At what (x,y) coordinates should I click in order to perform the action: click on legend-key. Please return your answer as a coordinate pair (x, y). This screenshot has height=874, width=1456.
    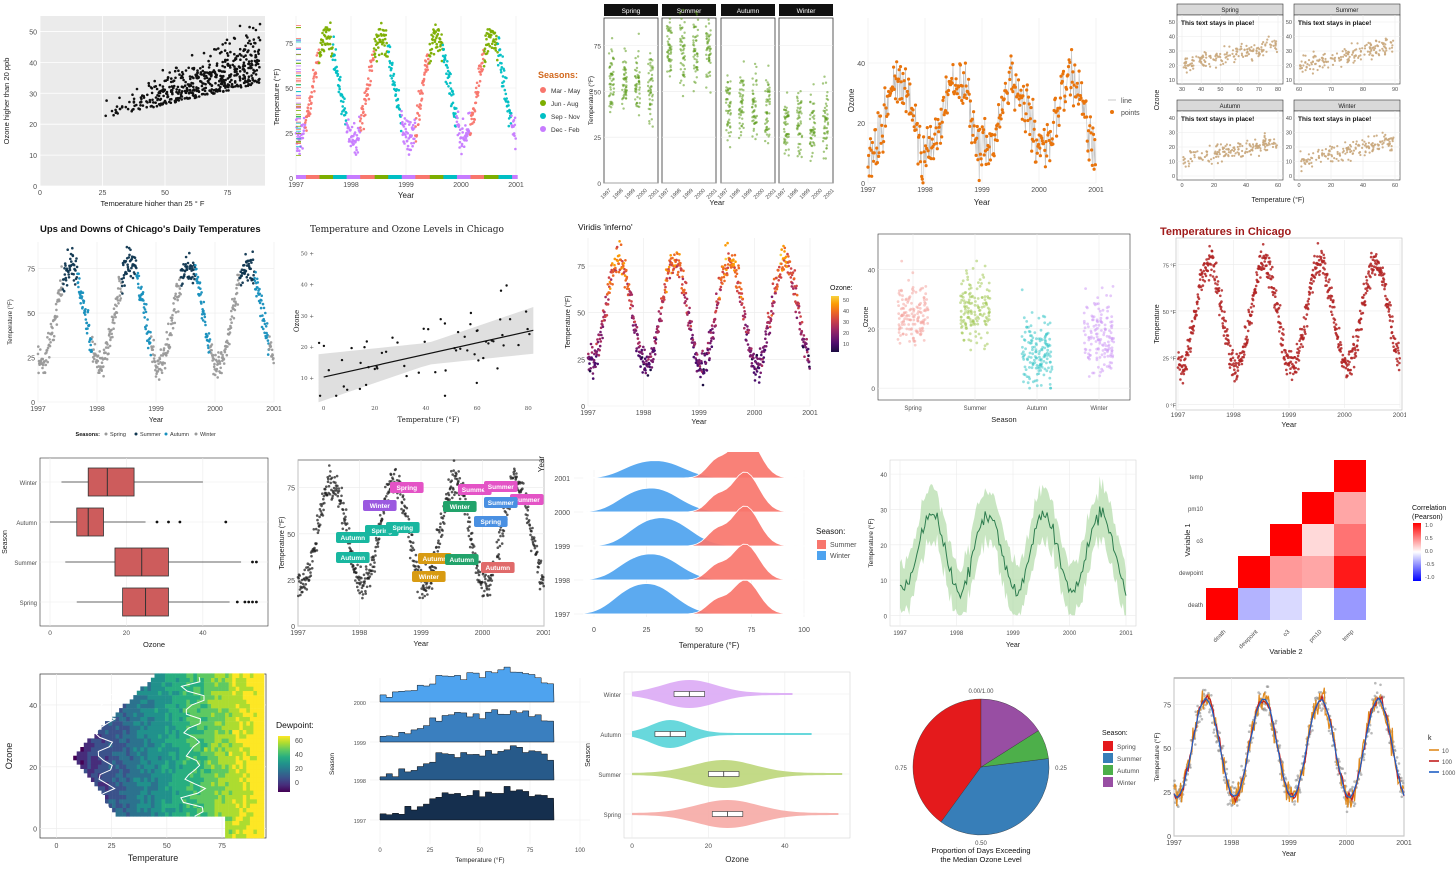
    Looking at the image, I should click on (166, 434).